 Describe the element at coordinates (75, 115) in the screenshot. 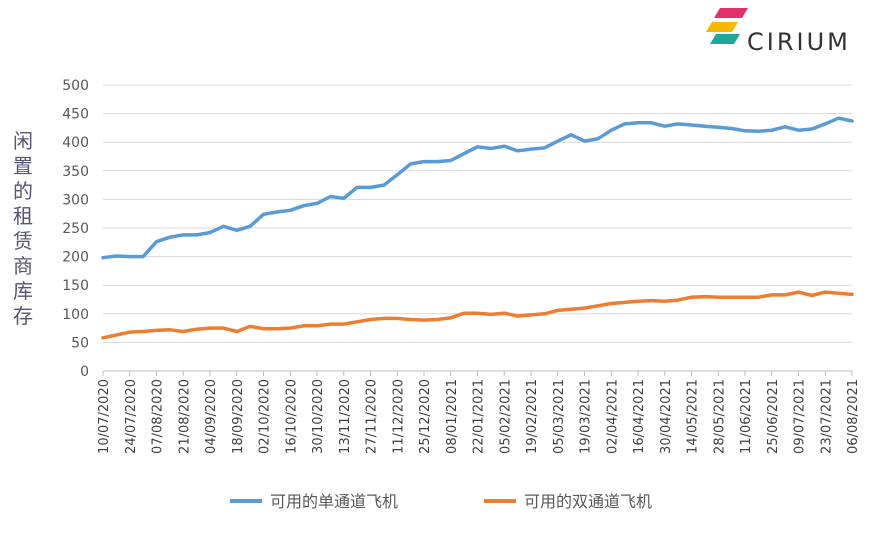

I see `y-tick-label: 450` at that location.